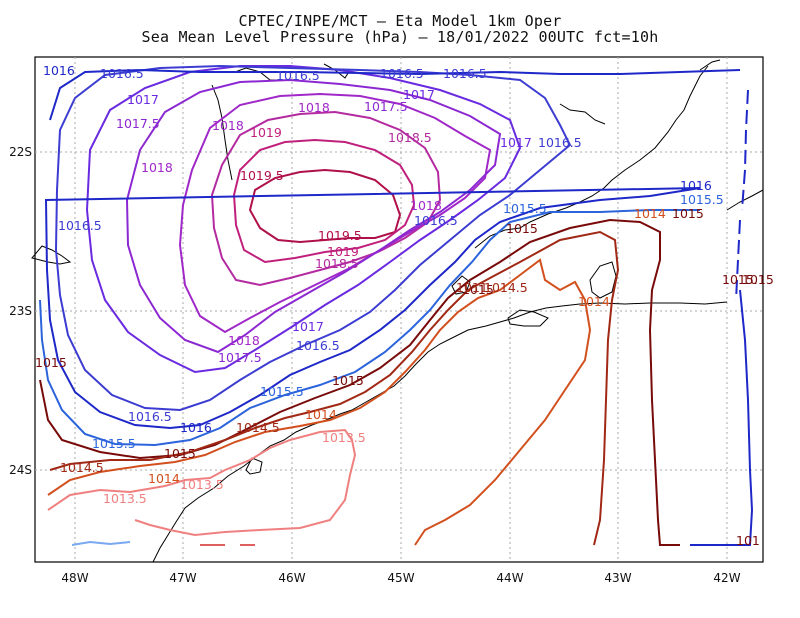 The width and height of the screenshot is (800, 618). Describe the element at coordinates (591, 157) in the screenshot. I see `coastline-northern` at that location.